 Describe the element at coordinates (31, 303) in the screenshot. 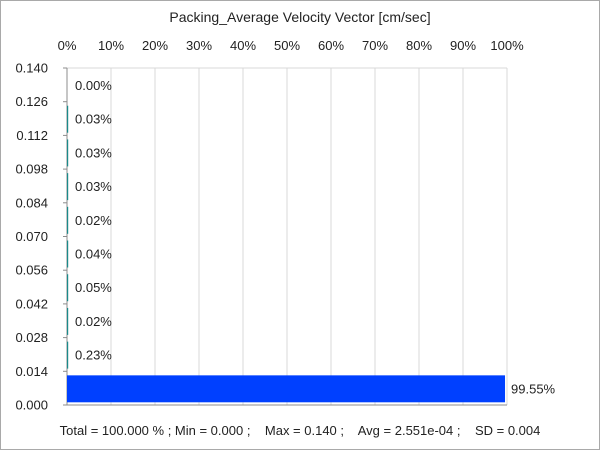

I see `y-tick-label: 0.042` at that location.